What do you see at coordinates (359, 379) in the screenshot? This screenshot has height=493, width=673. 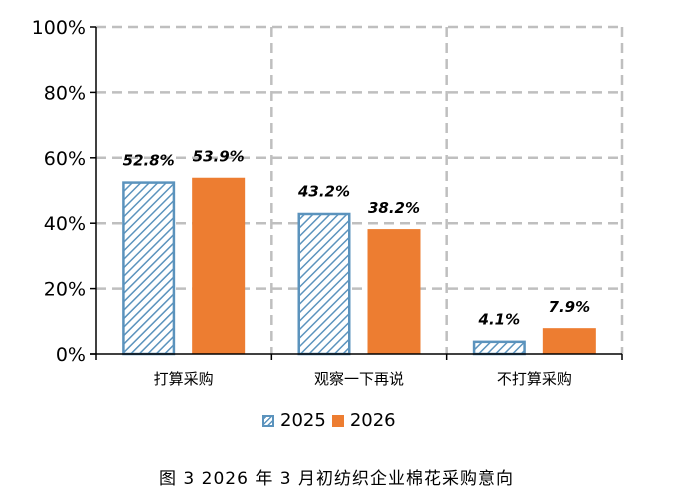 I see `category-label: 观察一下再说` at bounding box center [359, 379].